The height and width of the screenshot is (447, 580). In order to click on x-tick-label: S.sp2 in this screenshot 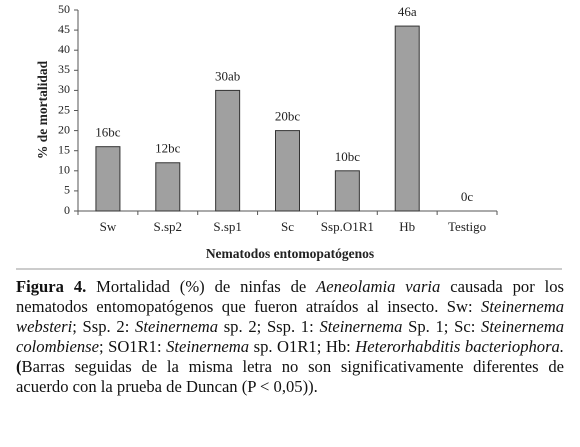, I will do `click(168, 226)`.